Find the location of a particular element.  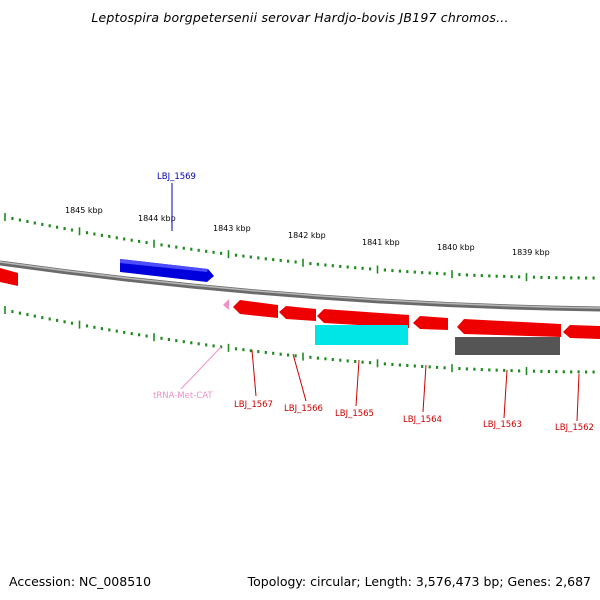

ruler-label-1839: 1839 kbp is located at coordinates (531, 252).